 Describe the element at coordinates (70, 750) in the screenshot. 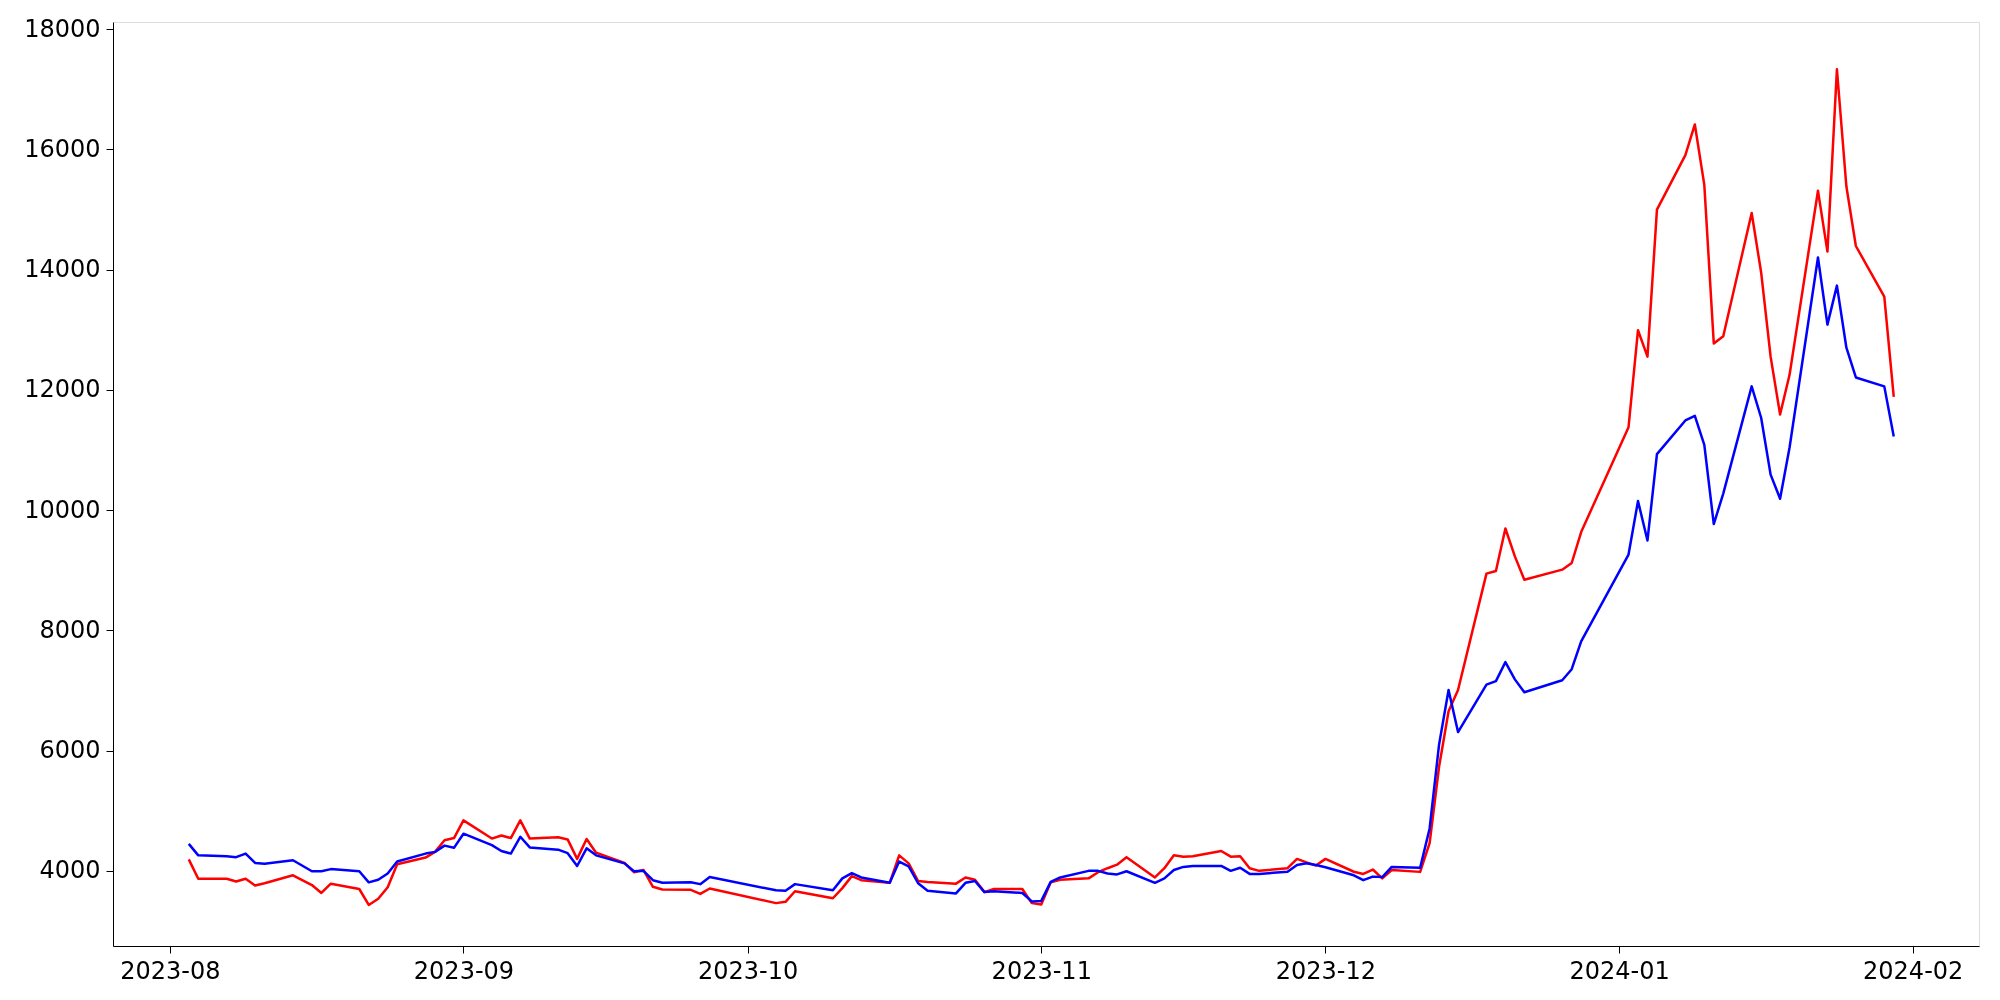

I see `y-tick-label: 6000` at that location.